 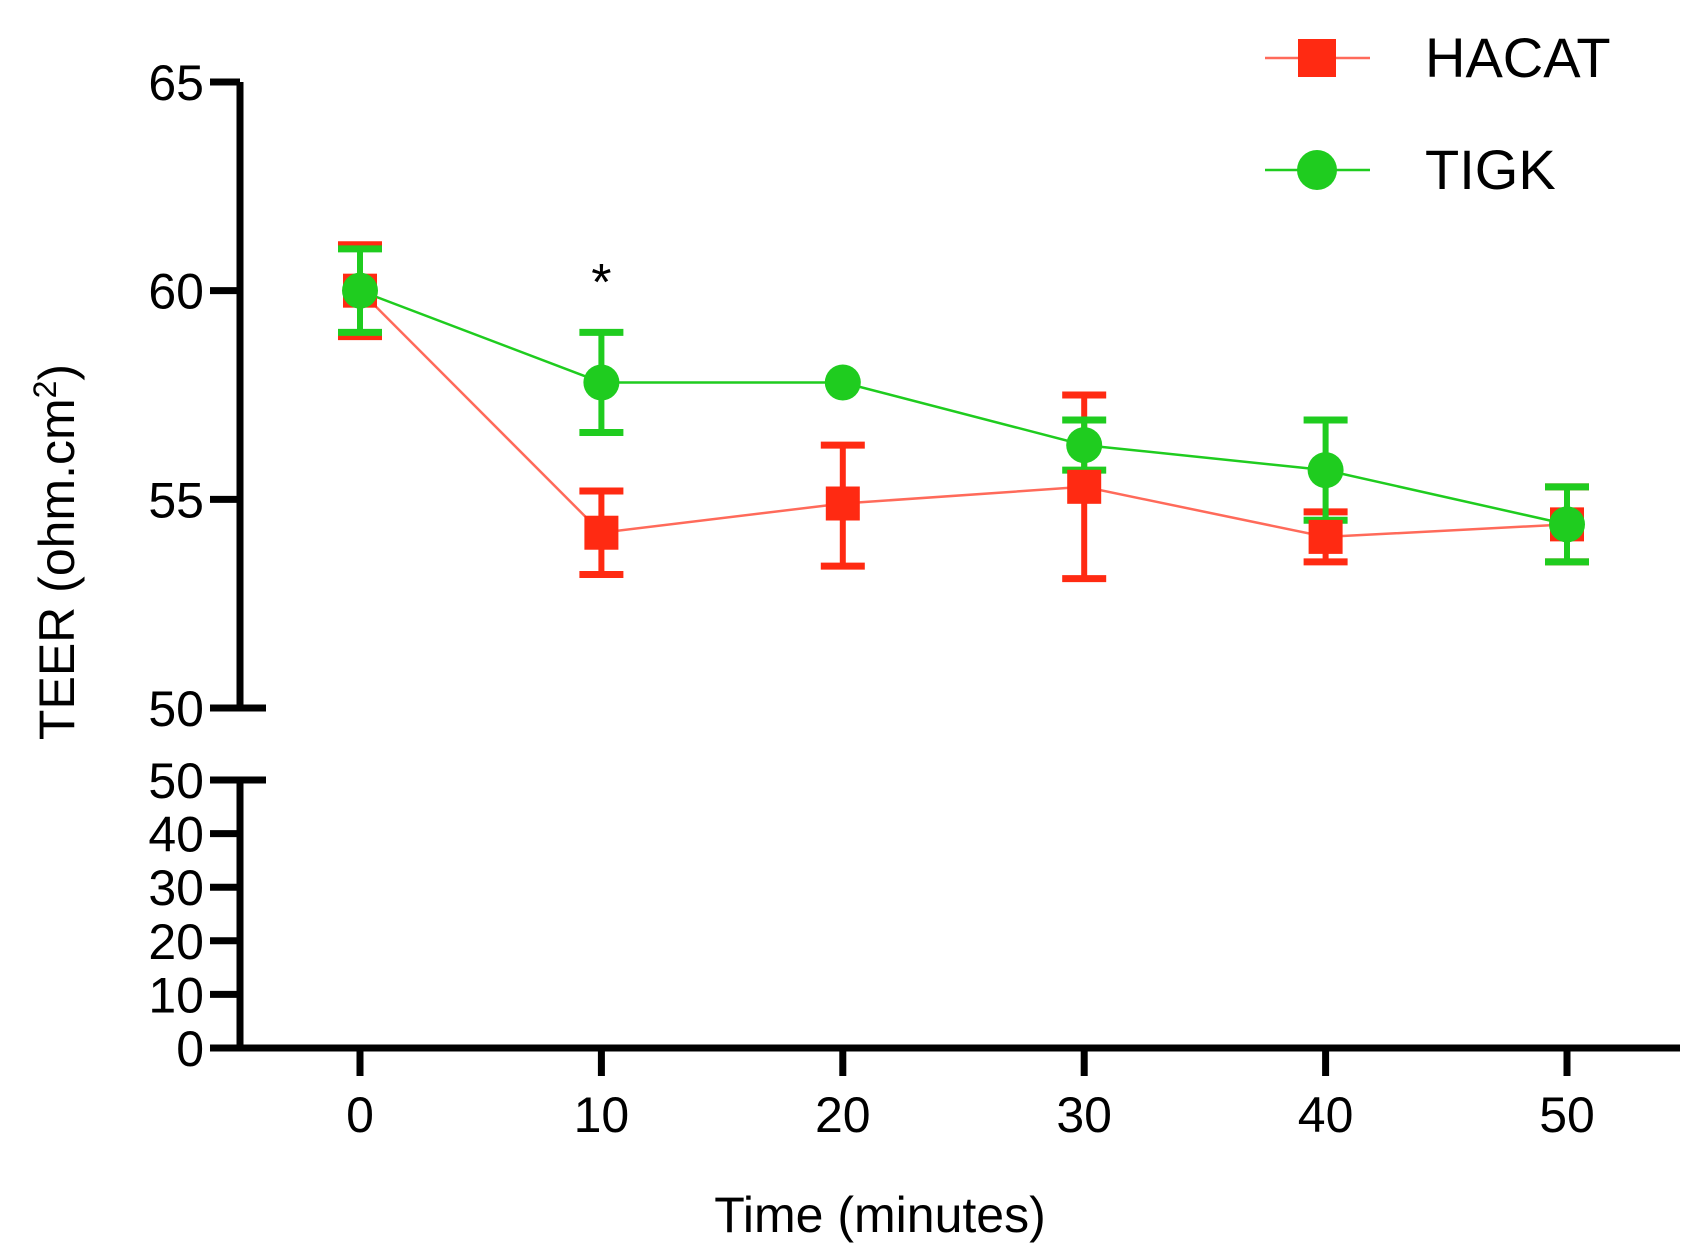 I want to click on legend-tigk-marker, so click(x=1317, y=170).